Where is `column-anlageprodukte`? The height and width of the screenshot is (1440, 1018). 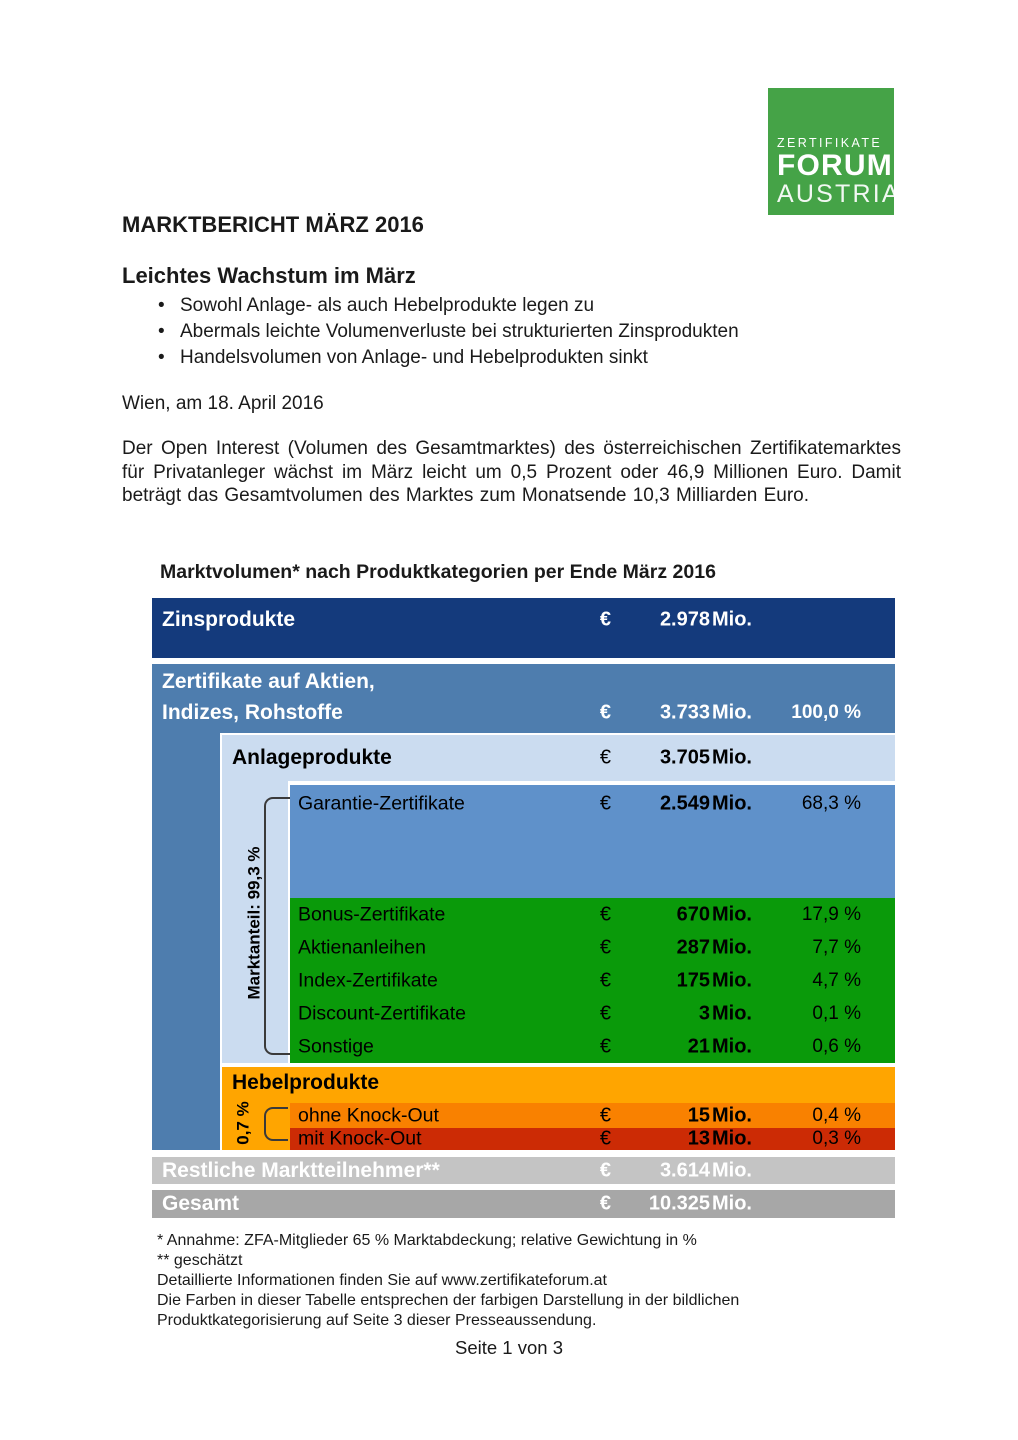 column-anlageprodukte is located at coordinates (255, 922).